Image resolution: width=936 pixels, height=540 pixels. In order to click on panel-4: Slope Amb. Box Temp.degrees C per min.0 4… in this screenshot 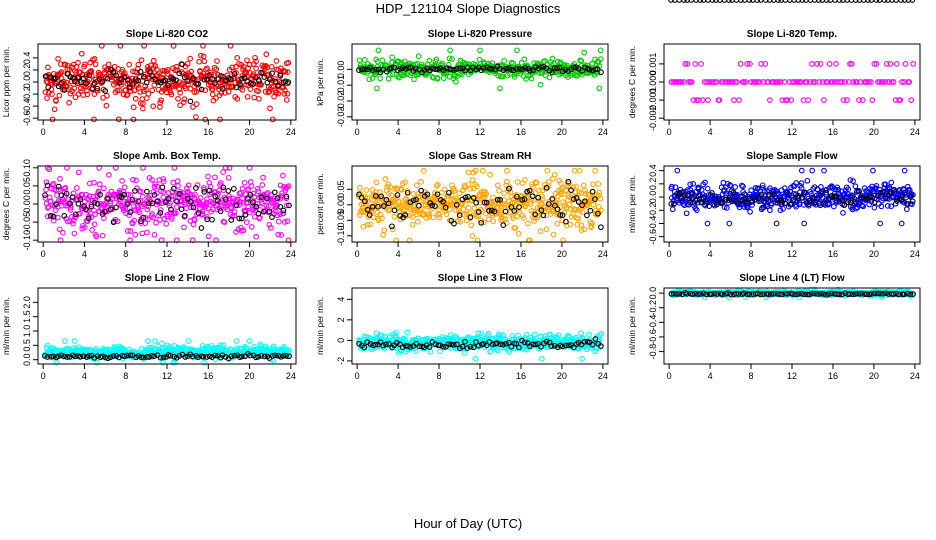, I will do `click(149, 205)`.